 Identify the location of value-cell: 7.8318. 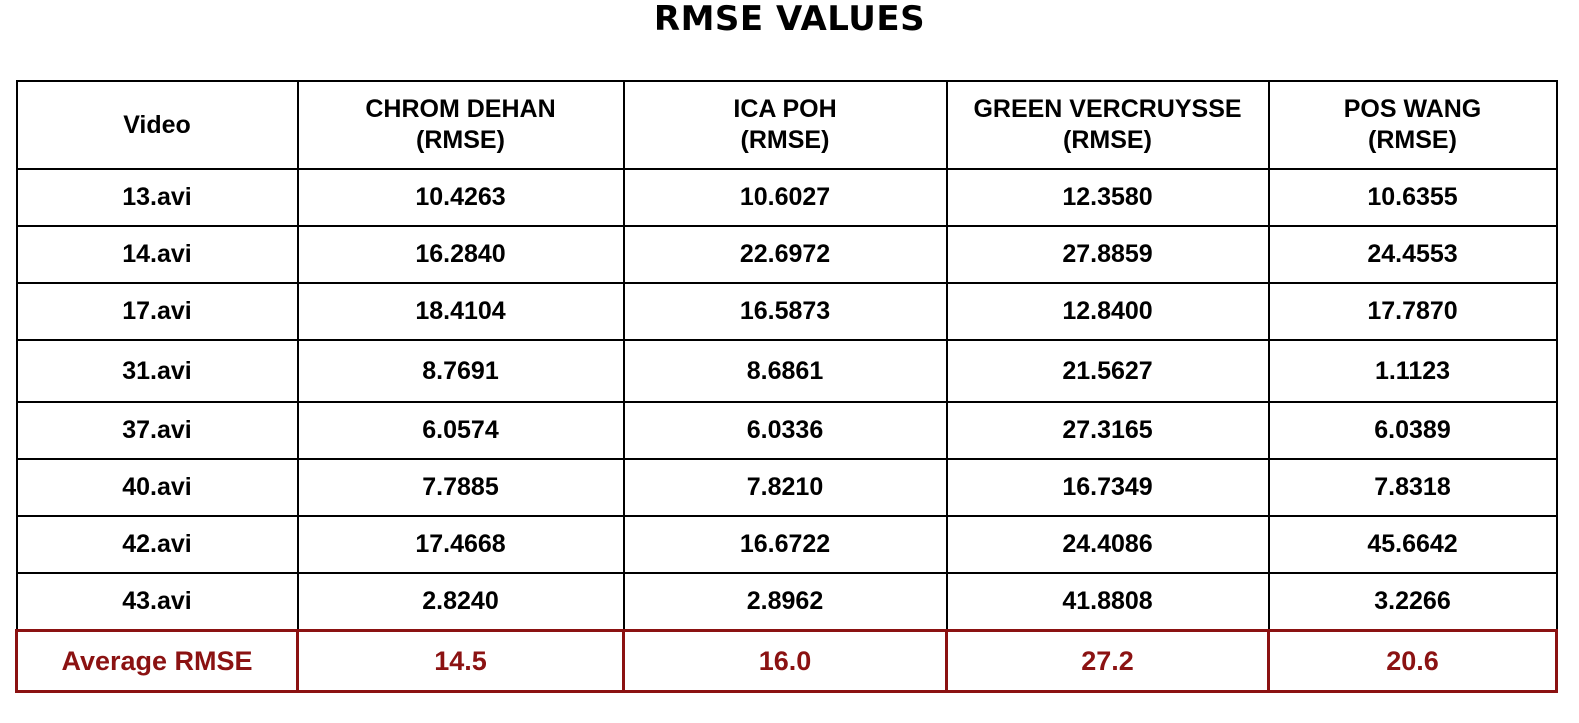
(1412, 487).